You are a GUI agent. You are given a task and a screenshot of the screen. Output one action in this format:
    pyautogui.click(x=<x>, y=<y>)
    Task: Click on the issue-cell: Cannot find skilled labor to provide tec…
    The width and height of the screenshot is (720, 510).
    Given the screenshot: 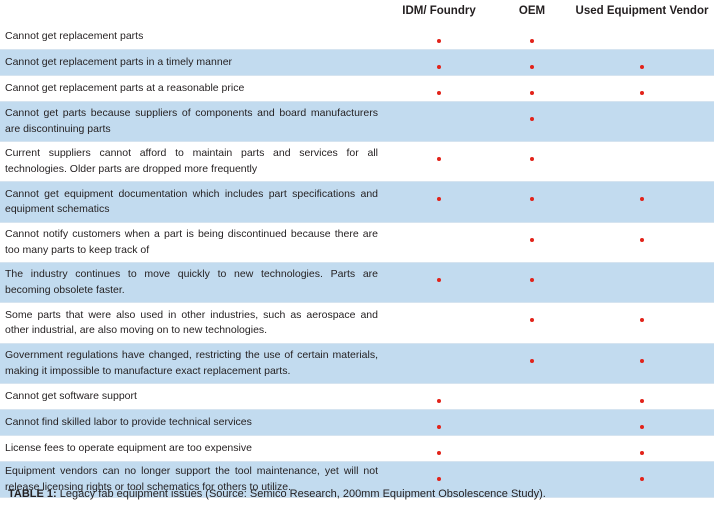 What is the action you would take?
    pyautogui.click(x=192, y=422)
    